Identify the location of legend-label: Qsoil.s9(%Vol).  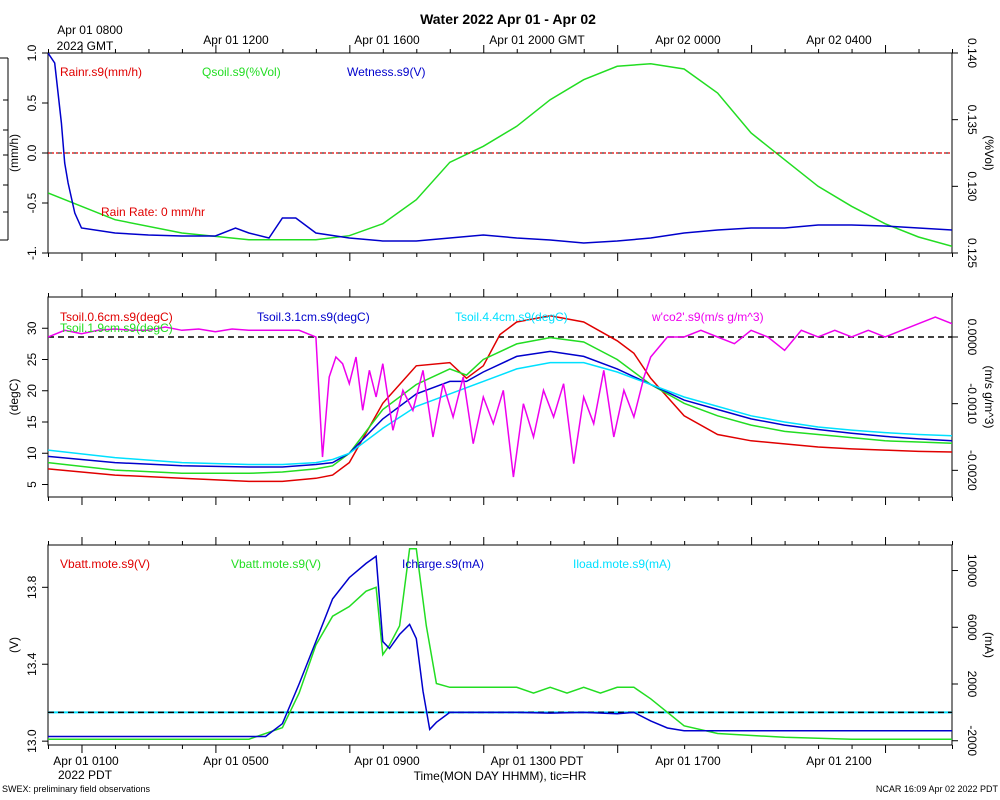
(241, 72).